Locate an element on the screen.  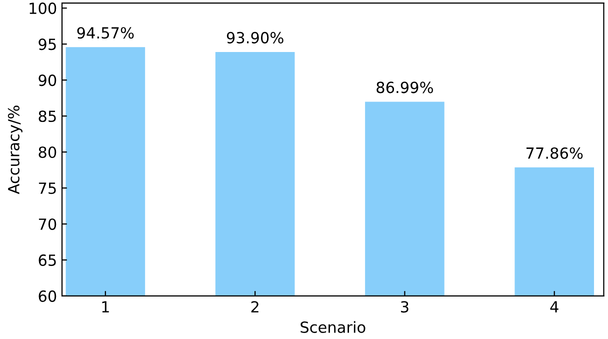
data-label: 93.90% is located at coordinates (255, 38).